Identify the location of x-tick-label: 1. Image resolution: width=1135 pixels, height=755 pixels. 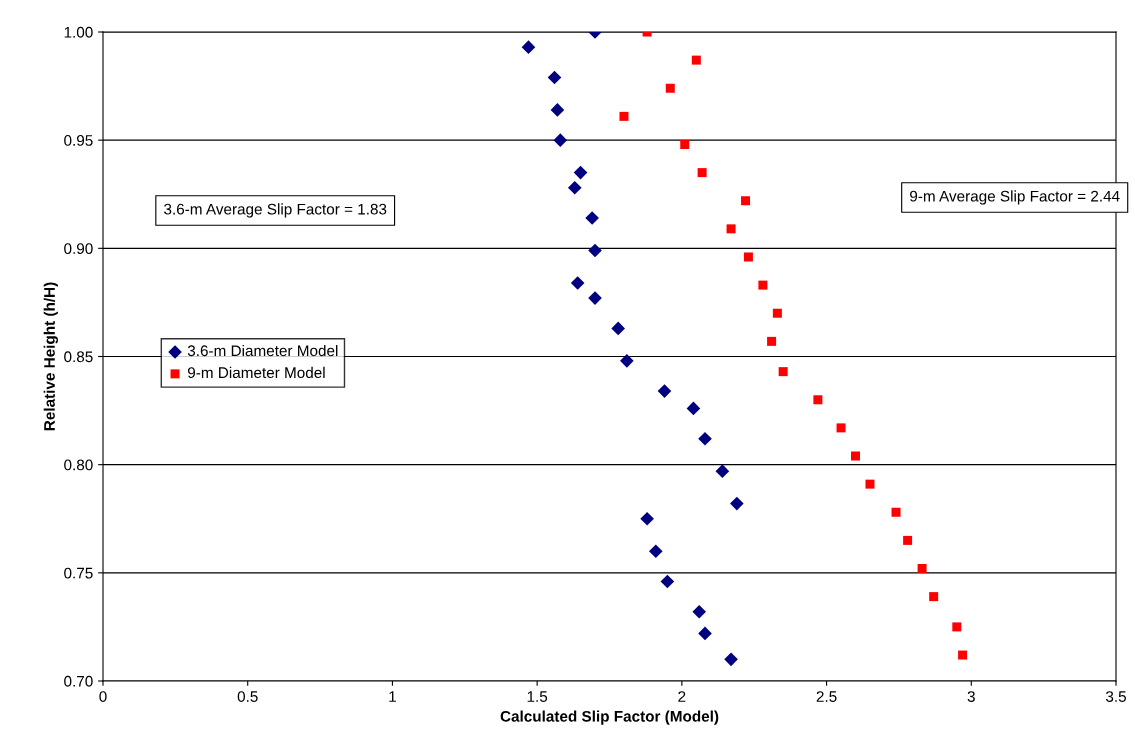
(392, 696).